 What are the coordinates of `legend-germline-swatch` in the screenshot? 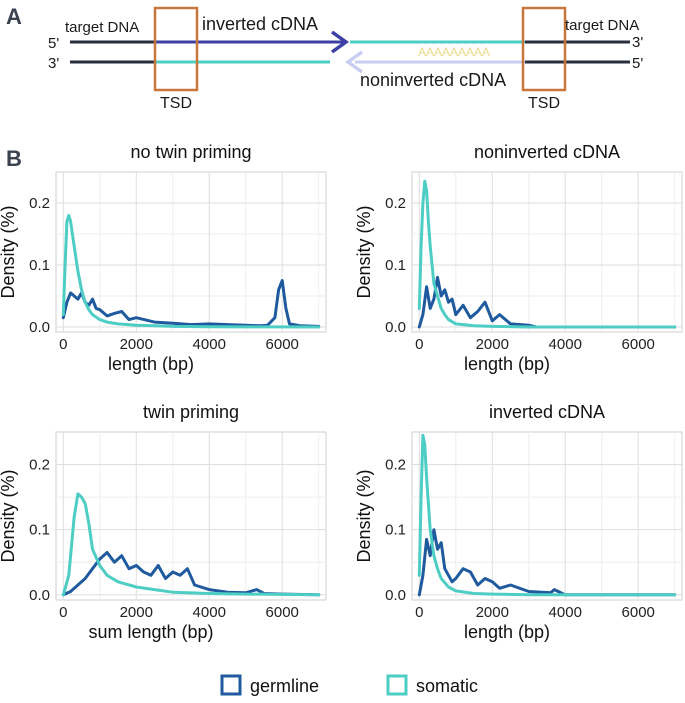 It's located at (231, 685).